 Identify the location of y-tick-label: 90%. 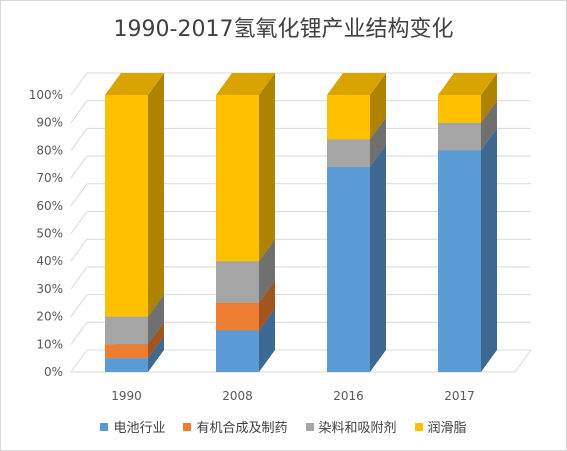
(49, 123).